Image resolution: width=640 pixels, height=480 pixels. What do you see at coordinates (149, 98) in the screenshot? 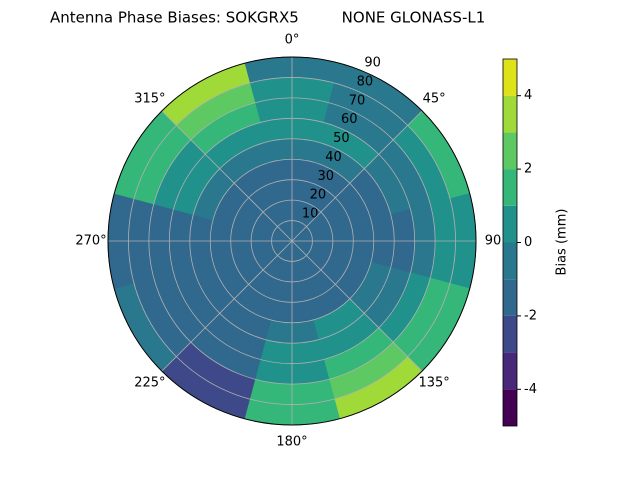
I see `theta-tick-label: 315°` at bounding box center [149, 98].